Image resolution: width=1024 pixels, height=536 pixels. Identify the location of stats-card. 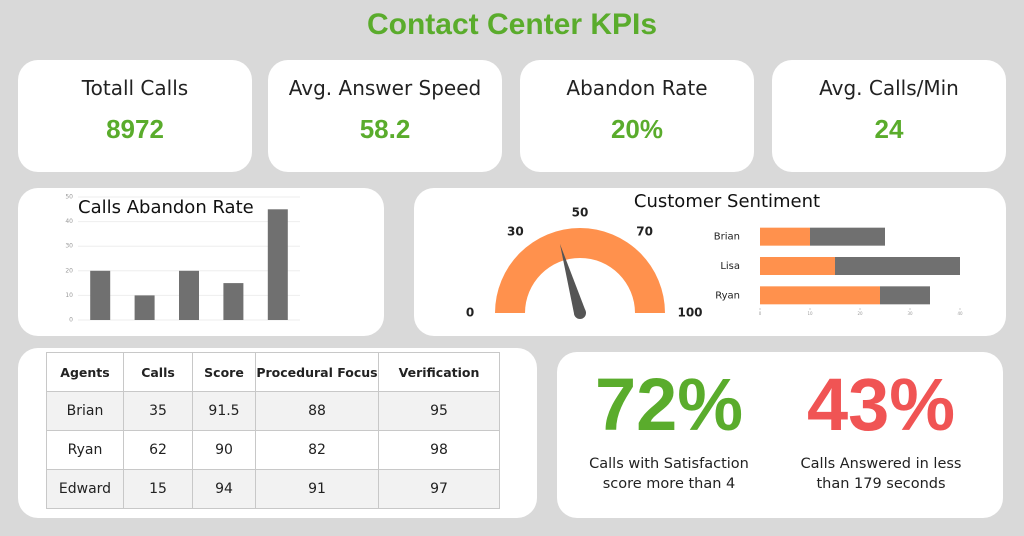
(780, 435).